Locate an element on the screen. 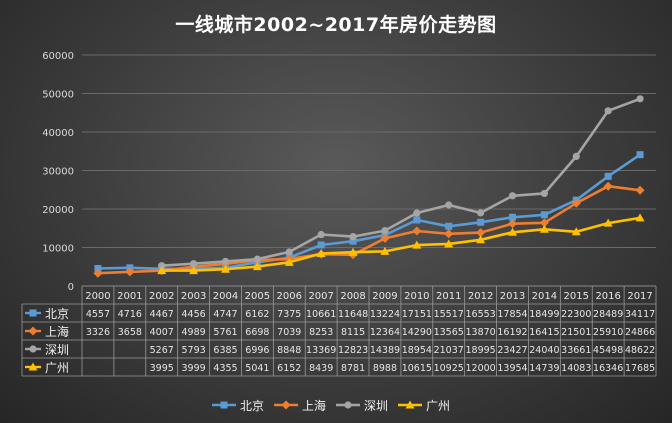  table-series-label: 广州 is located at coordinates (57, 368).